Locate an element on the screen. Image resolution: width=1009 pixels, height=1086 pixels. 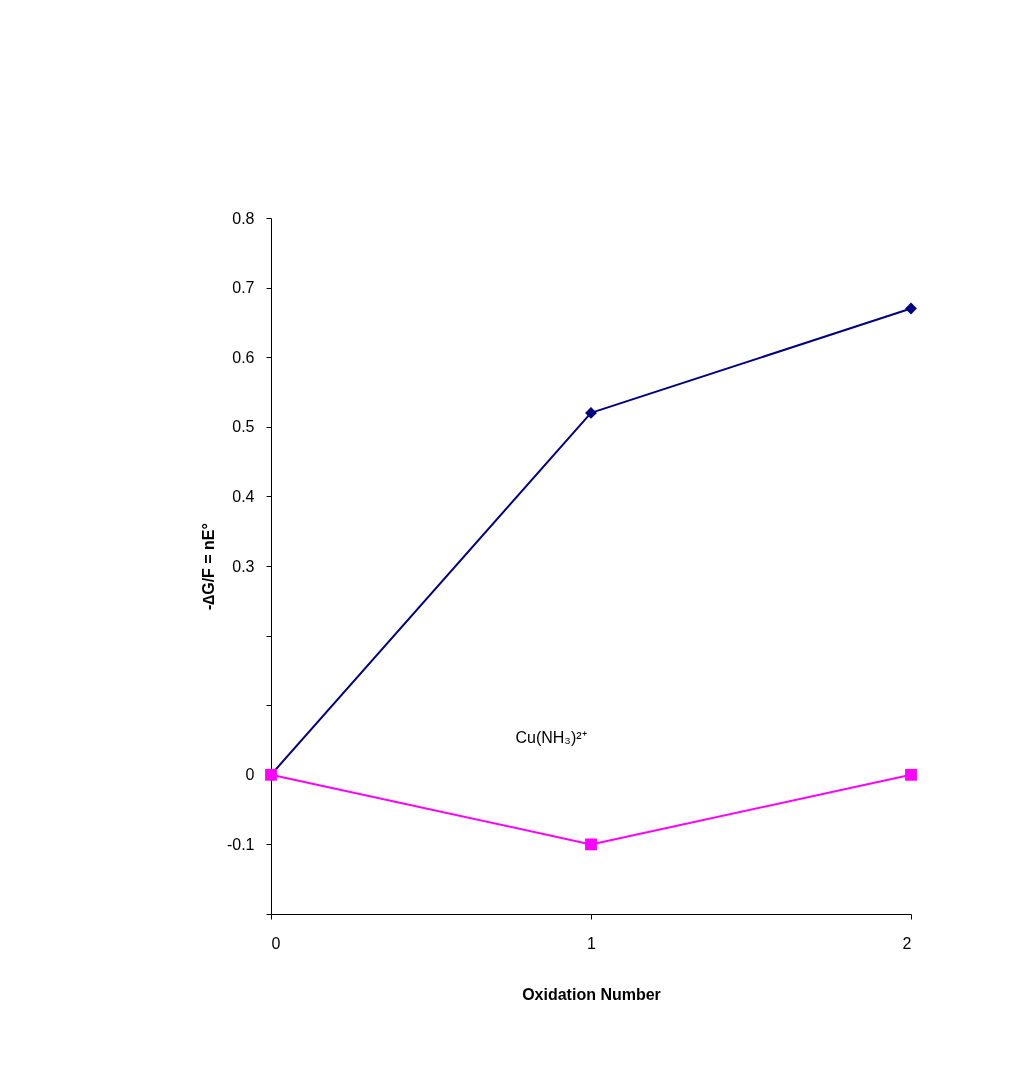
y-tick-label: -0.1 is located at coordinates (240, 844).